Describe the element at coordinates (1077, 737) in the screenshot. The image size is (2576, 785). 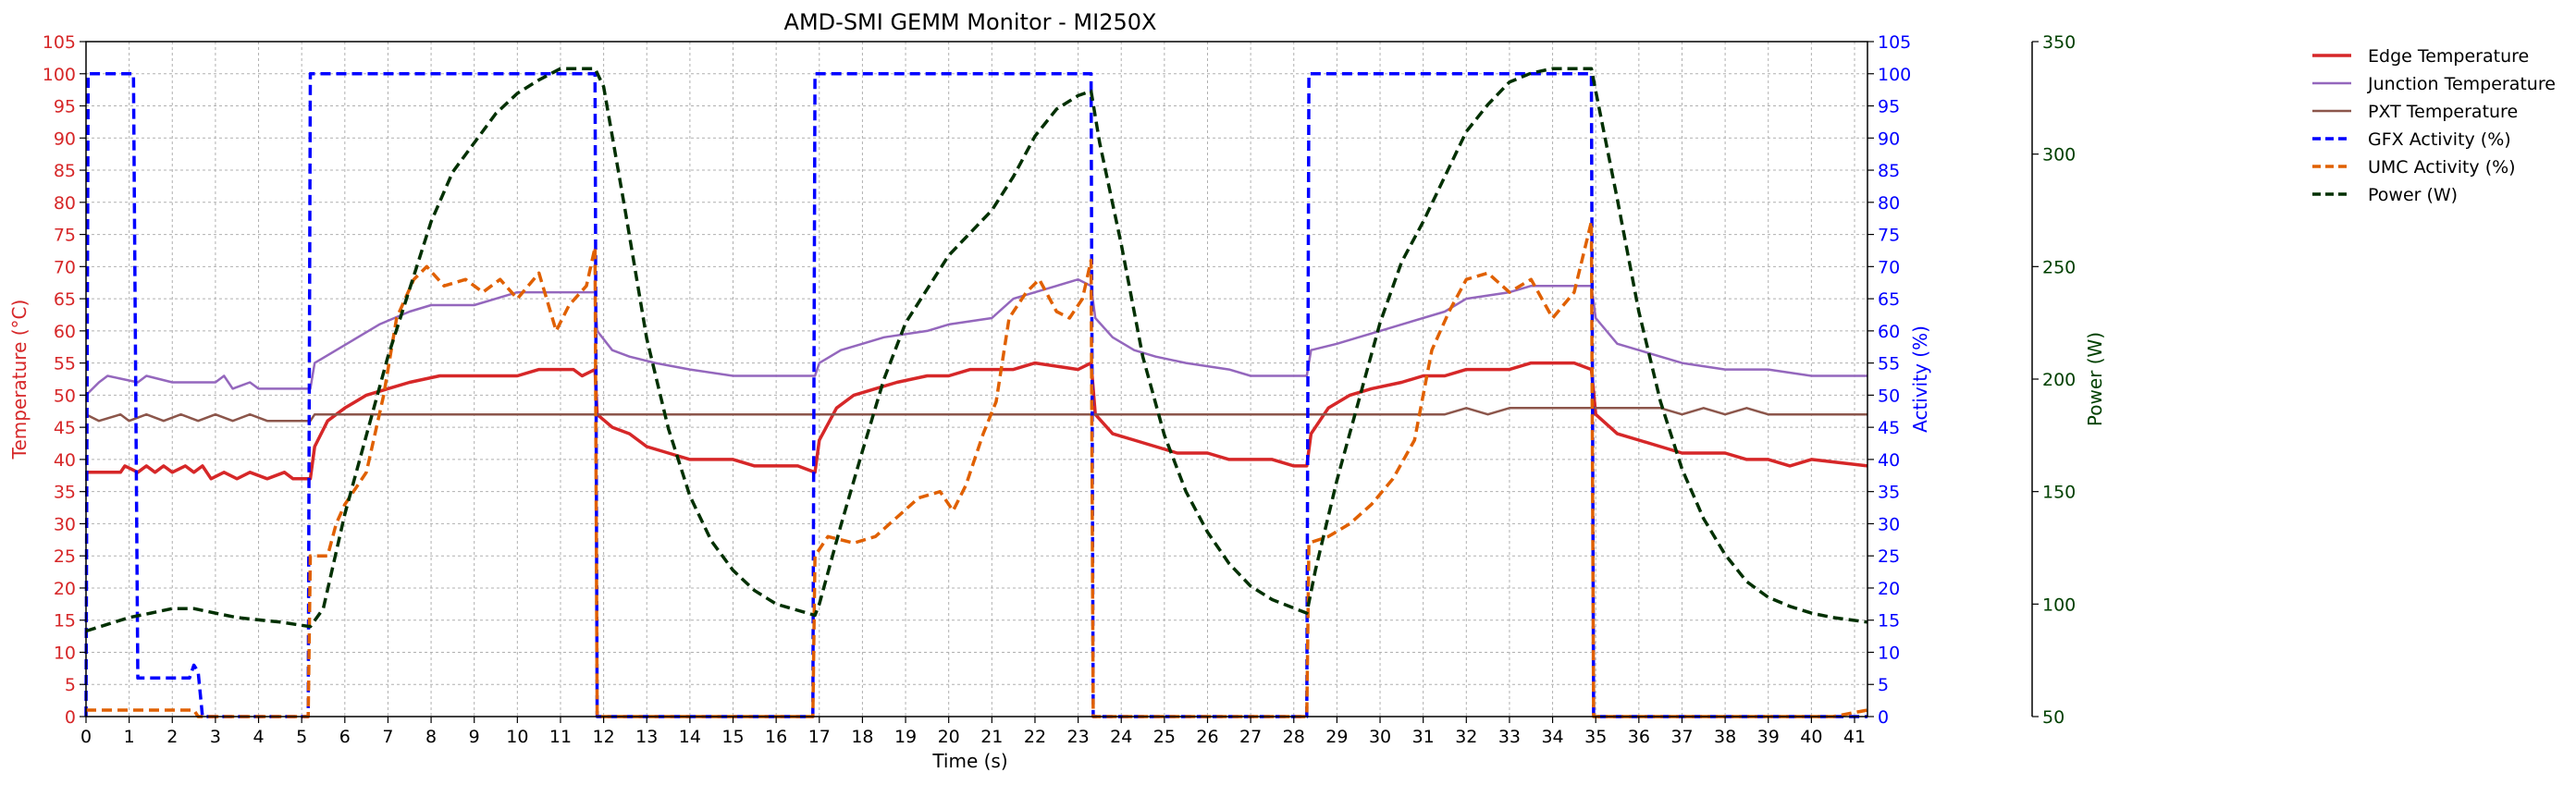
I see `x-tick-label: 23` at that location.